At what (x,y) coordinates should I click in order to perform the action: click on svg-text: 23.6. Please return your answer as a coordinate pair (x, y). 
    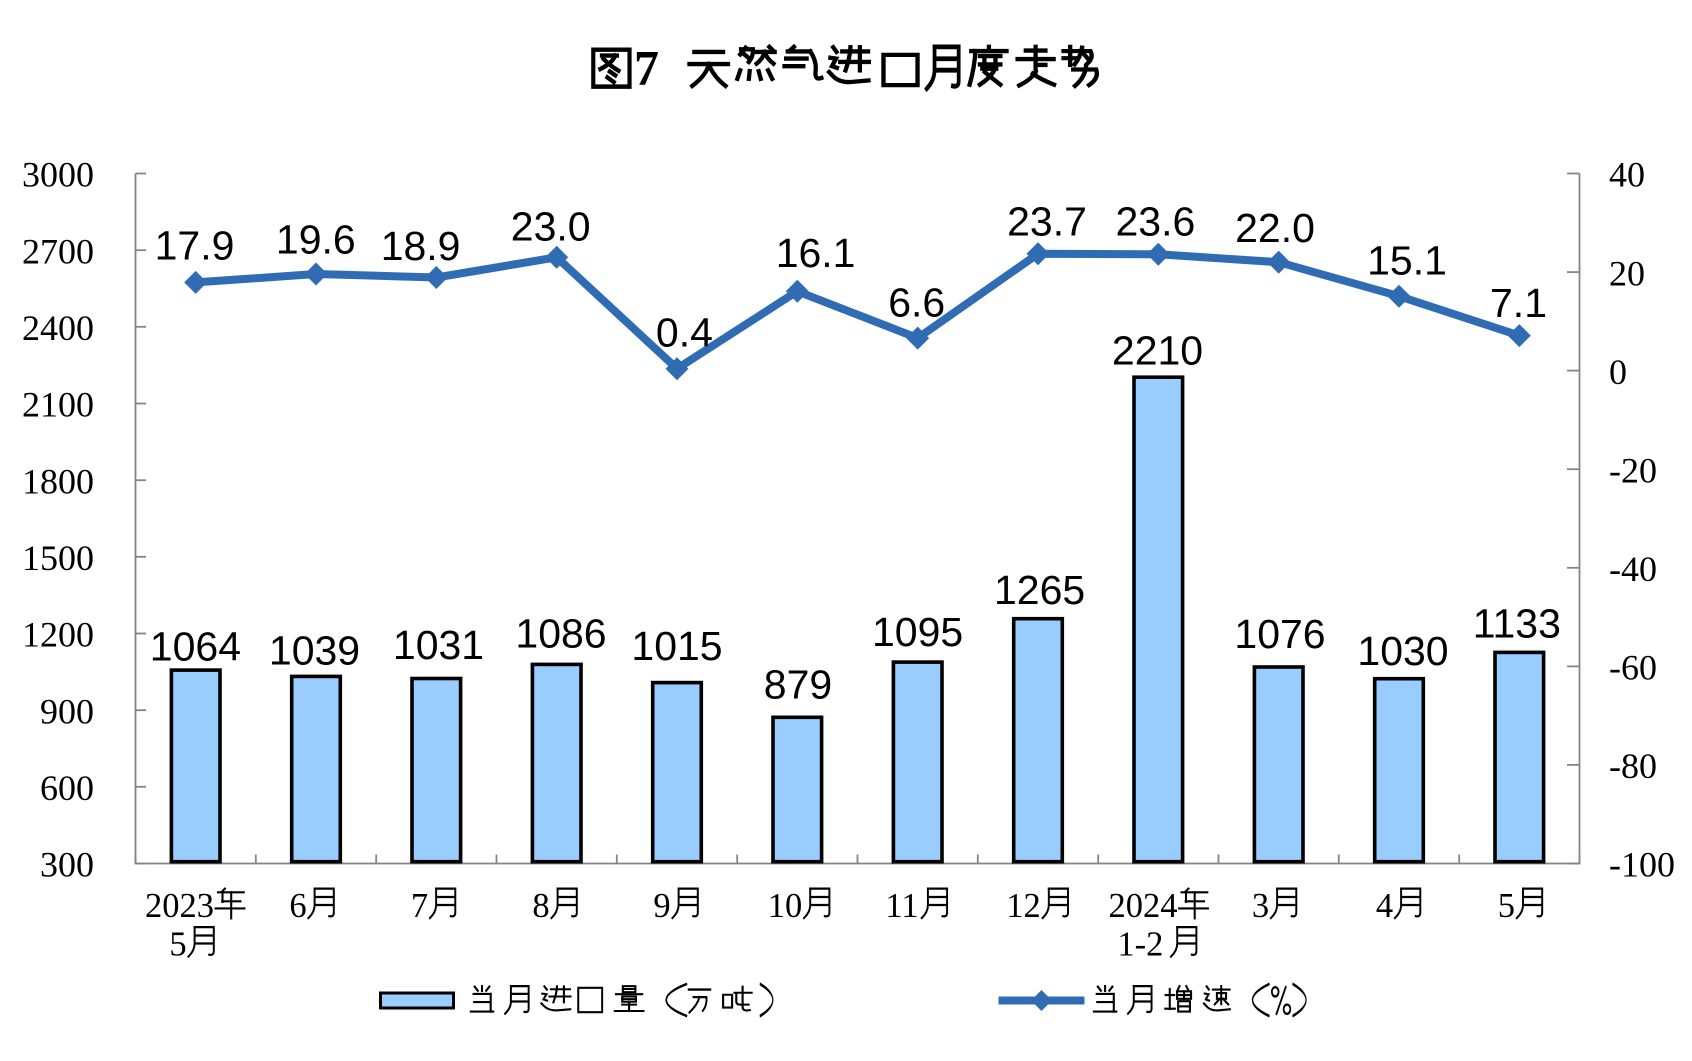
    Looking at the image, I should click on (1155, 221).